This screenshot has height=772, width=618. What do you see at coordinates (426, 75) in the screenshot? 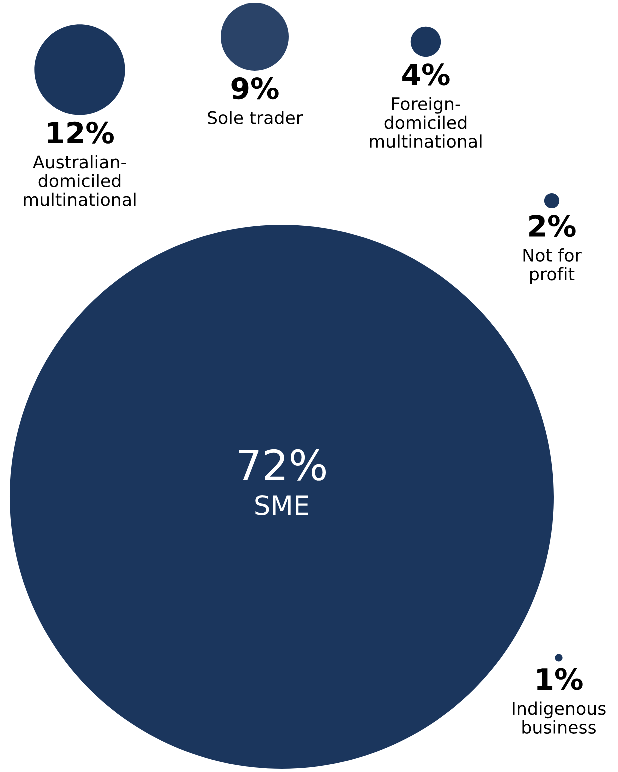
I see `data-label: 4%` at bounding box center [426, 75].